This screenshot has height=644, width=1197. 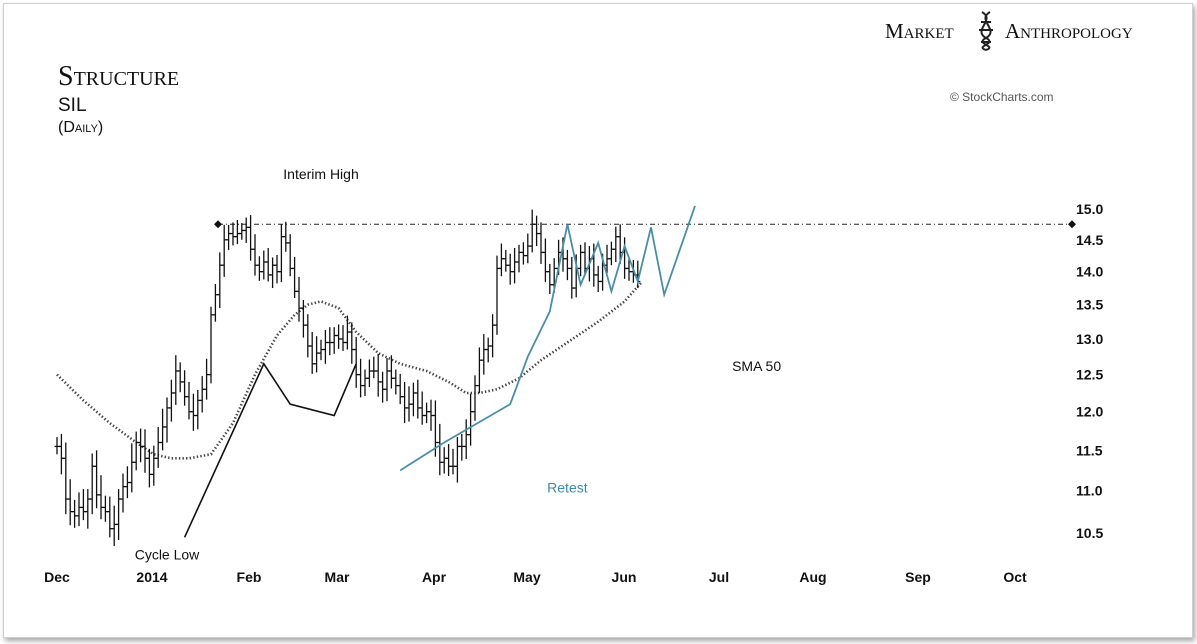 I want to click on x-tick-label: May, so click(x=526, y=577).